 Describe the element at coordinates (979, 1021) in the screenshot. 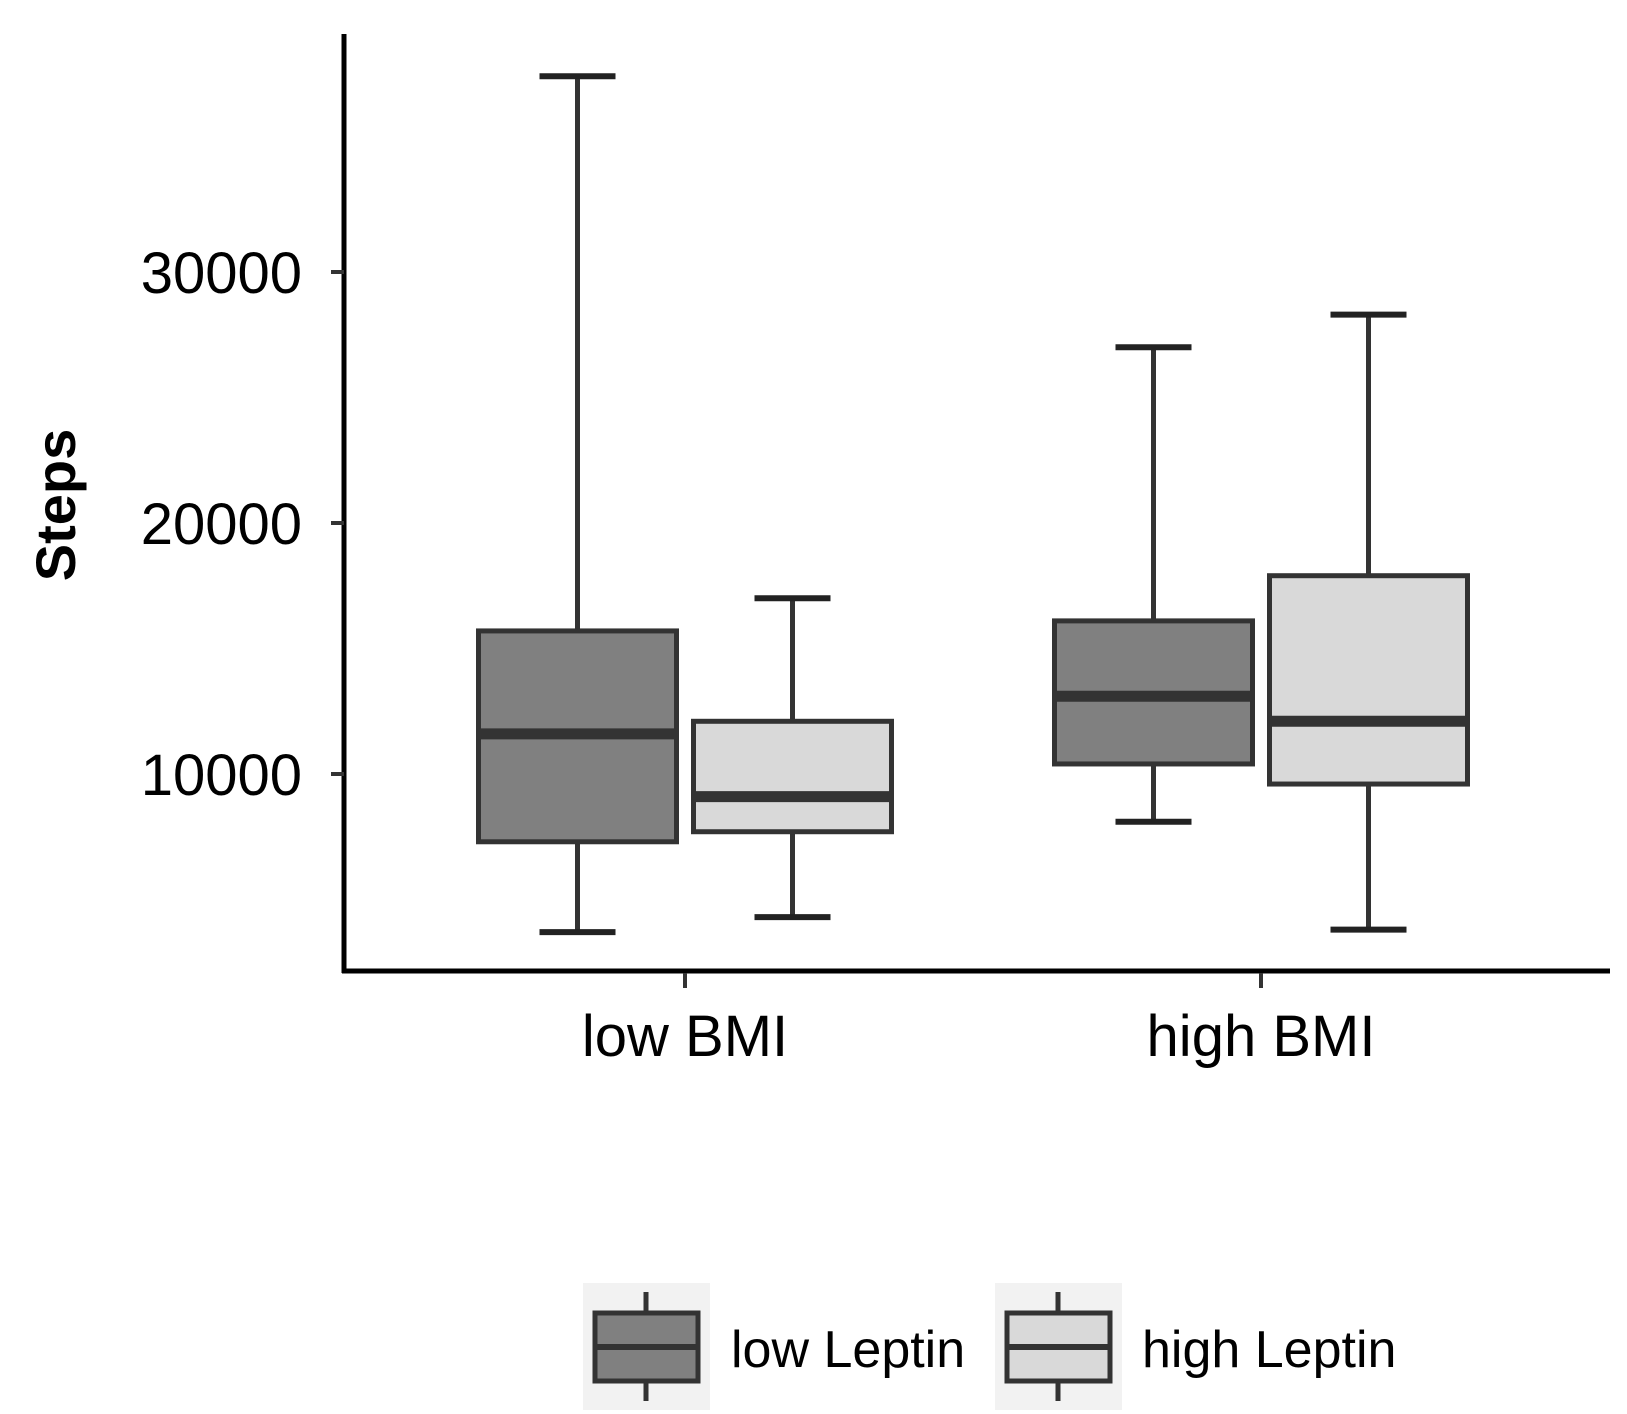

I see `x-ticks: low BMI high BMI` at that location.